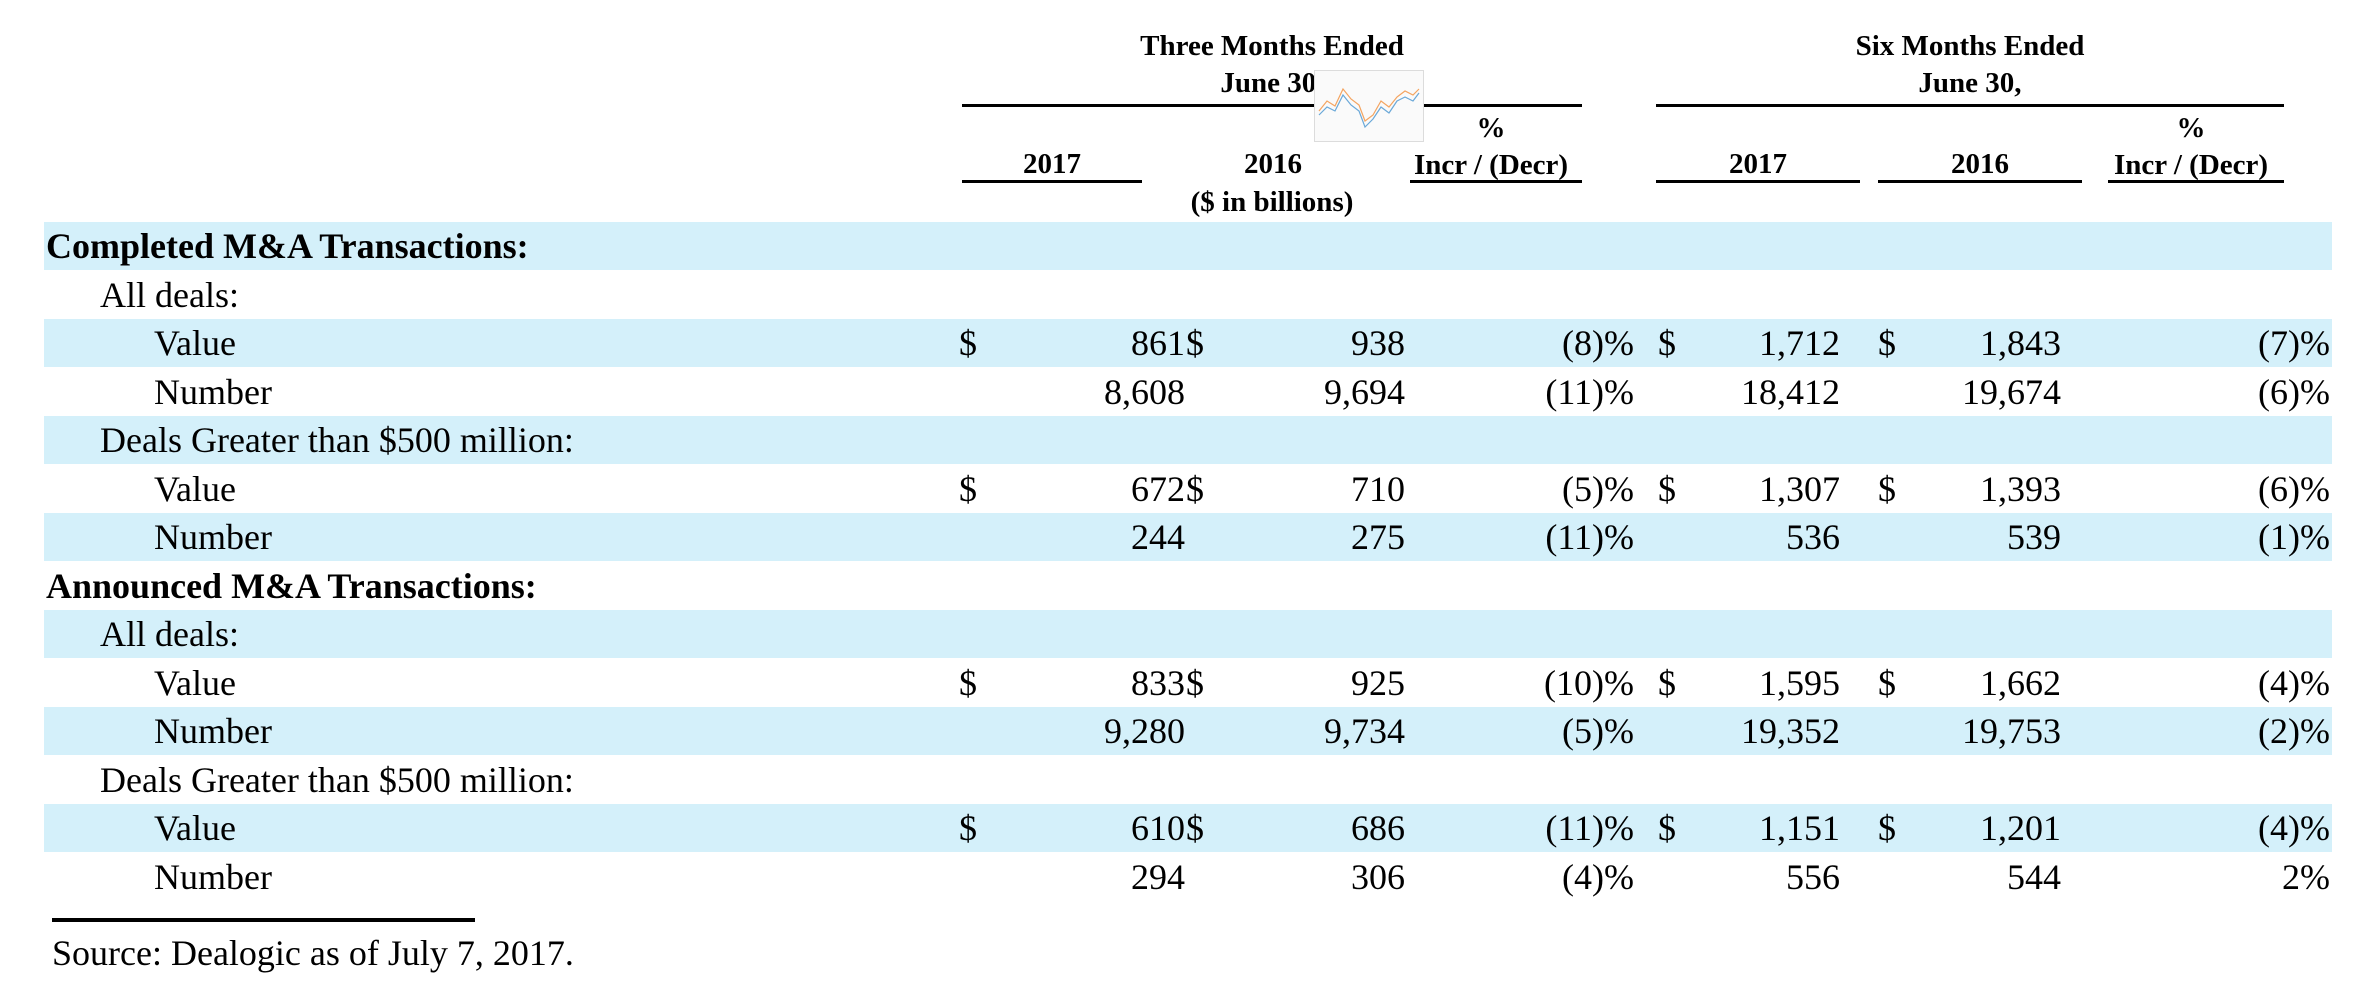  Describe the element at coordinates (1491, 128) in the screenshot. I see `col-header-q-pct-line1: %` at that location.